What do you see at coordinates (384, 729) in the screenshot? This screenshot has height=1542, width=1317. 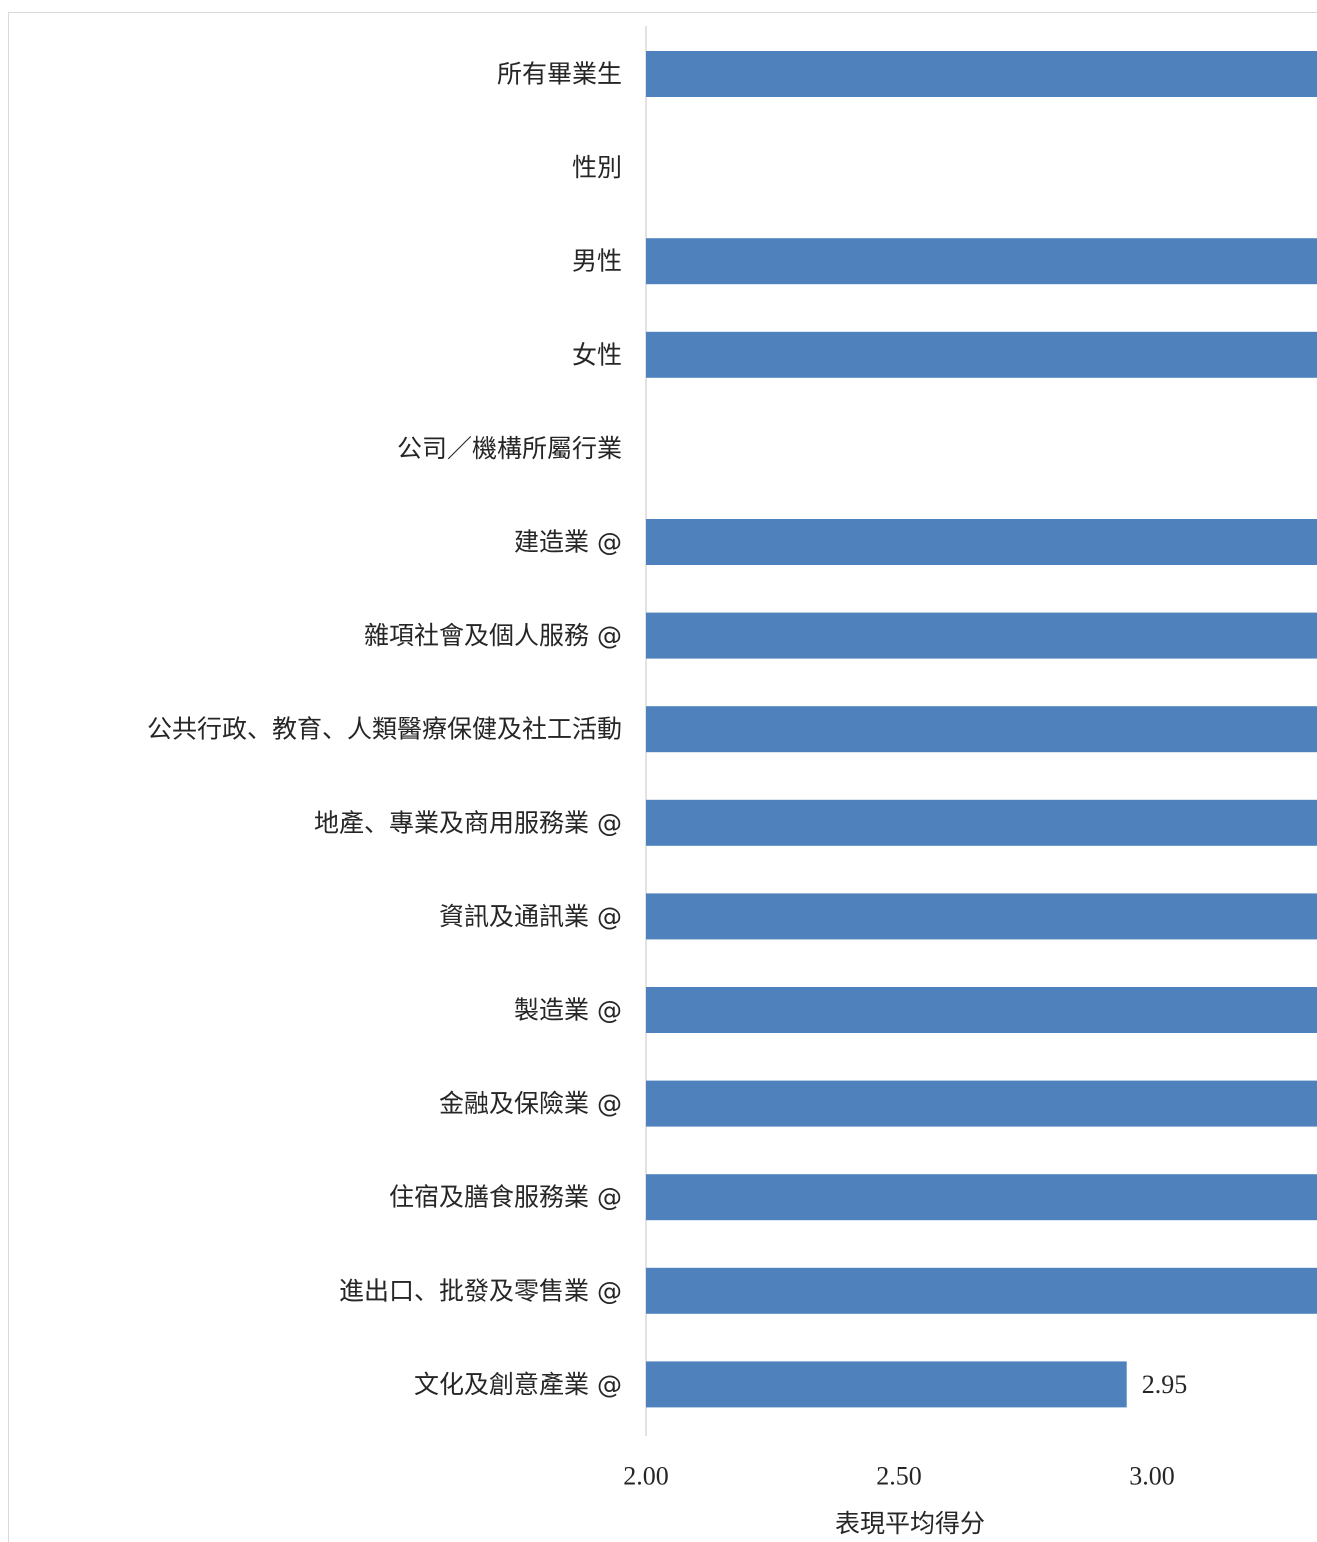 I see `category-label: 公共行政、教育、人類醫療保健及社工活動` at bounding box center [384, 729].